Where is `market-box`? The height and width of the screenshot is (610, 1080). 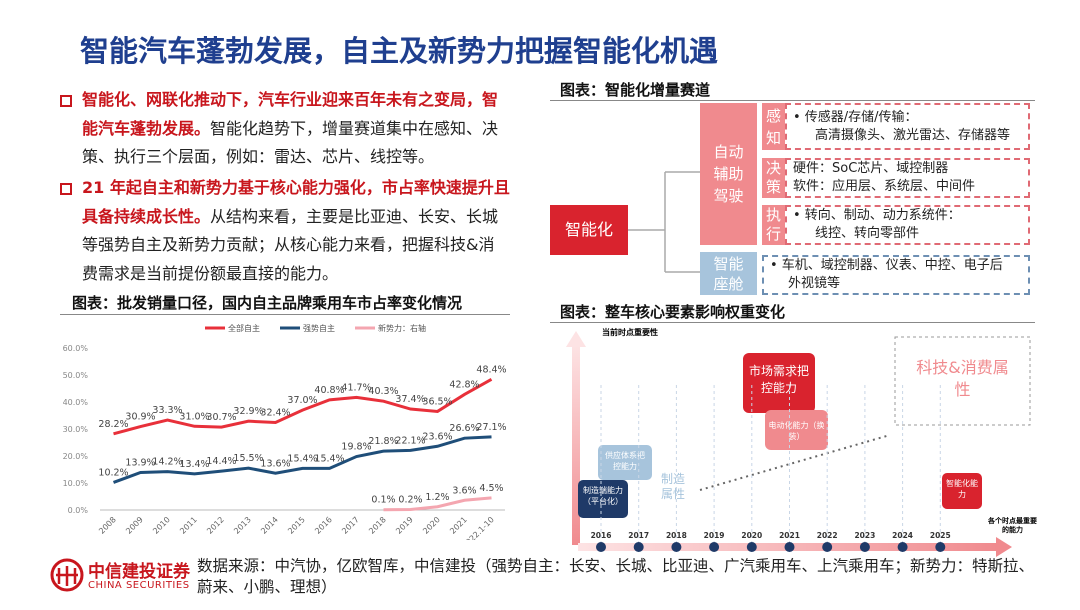 market-box is located at coordinates (779, 383).